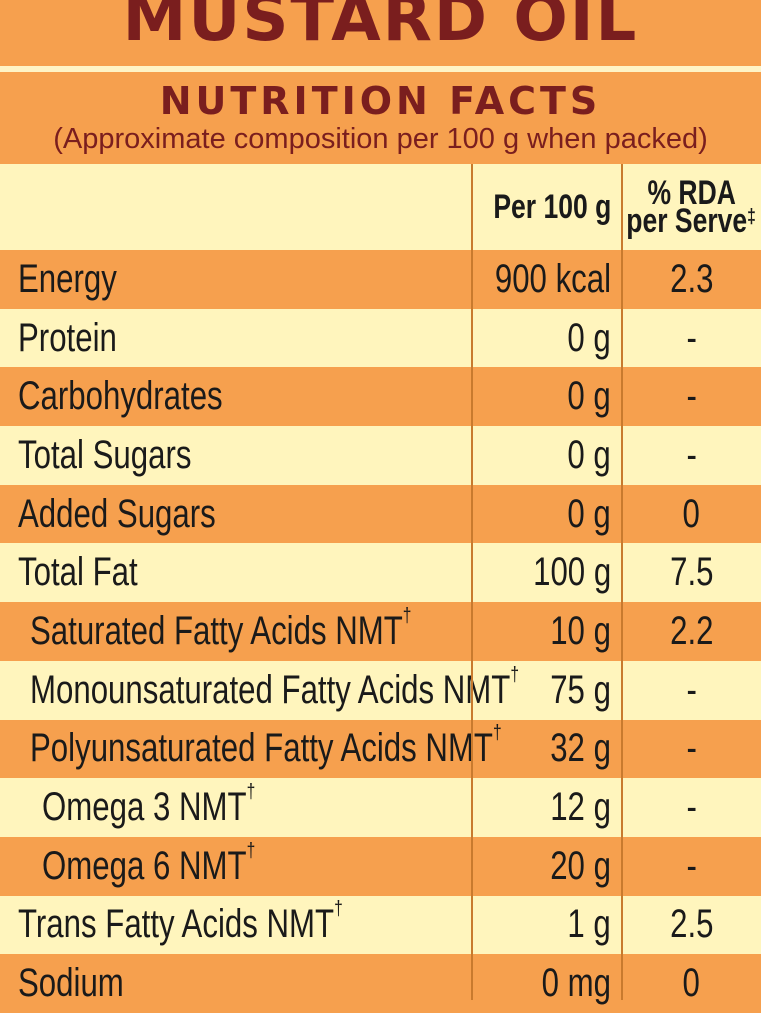 The image size is (761, 1013). Describe the element at coordinates (380, 101) in the screenshot. I see `nutrition-title: NUTRITION FACTS` at that location.